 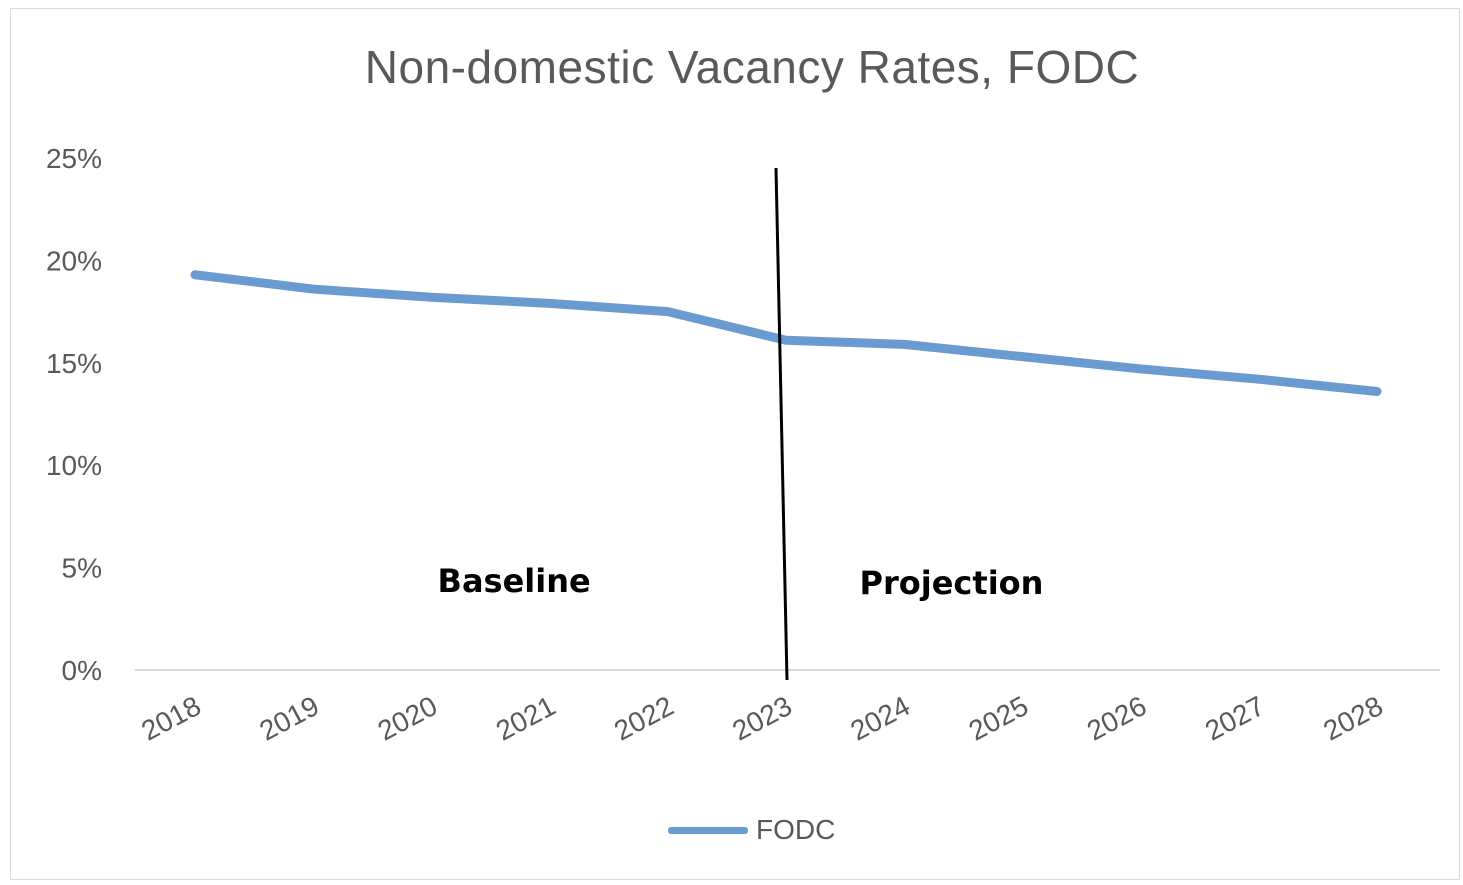 I want to click on legend-swatch-fodc, so click(x=708, y=830).